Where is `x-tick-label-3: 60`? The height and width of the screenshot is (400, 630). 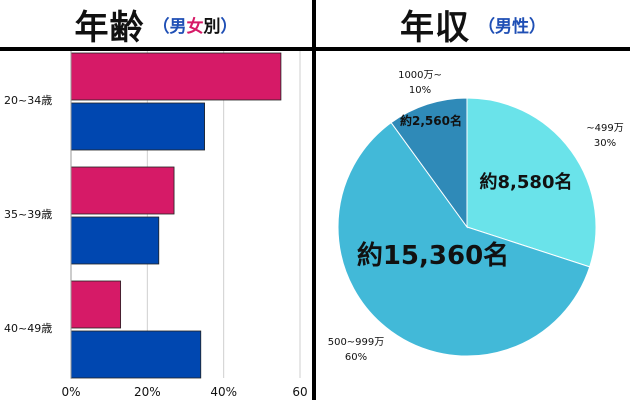 x-tick-label-3: 60 is located at coordinates (299, 392).